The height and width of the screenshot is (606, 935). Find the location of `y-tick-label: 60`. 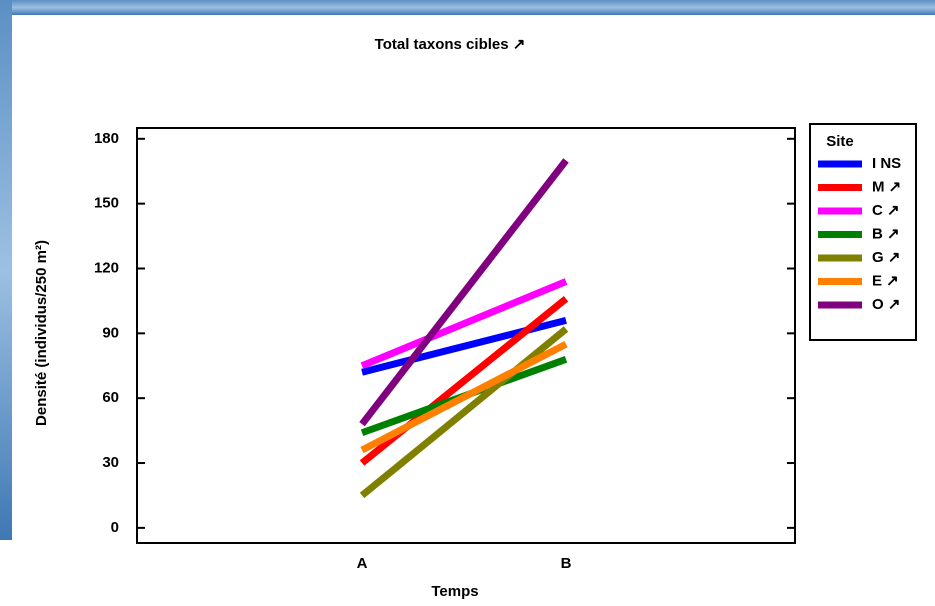

y-tick-label: 60 is located at coordinates (110, 397).